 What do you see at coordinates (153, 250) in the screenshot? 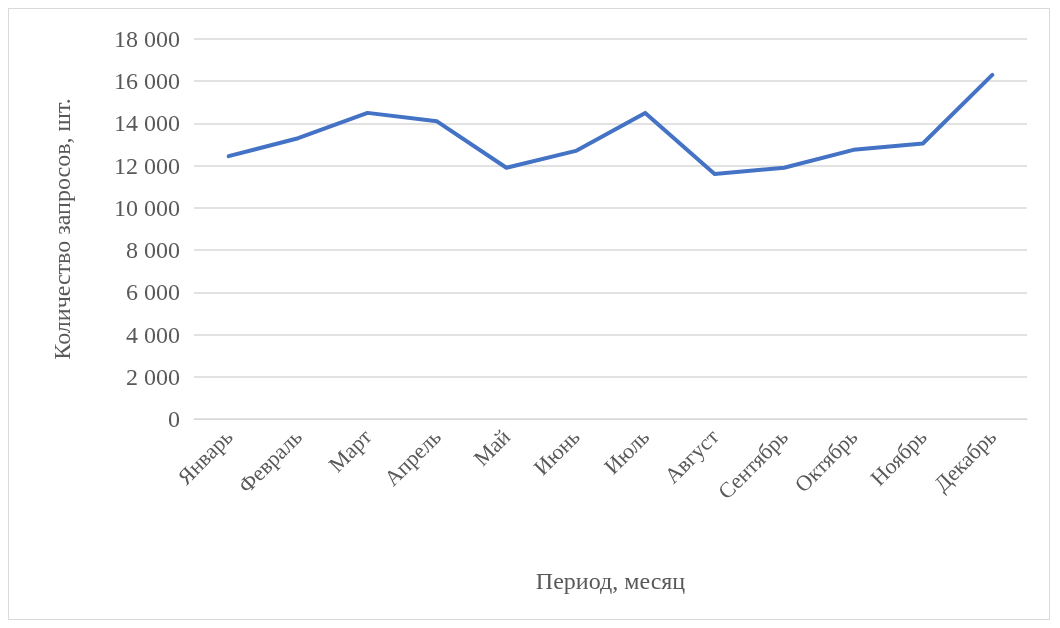
I see `y-tick-label: 8 000` at bounding box center [153, 250].